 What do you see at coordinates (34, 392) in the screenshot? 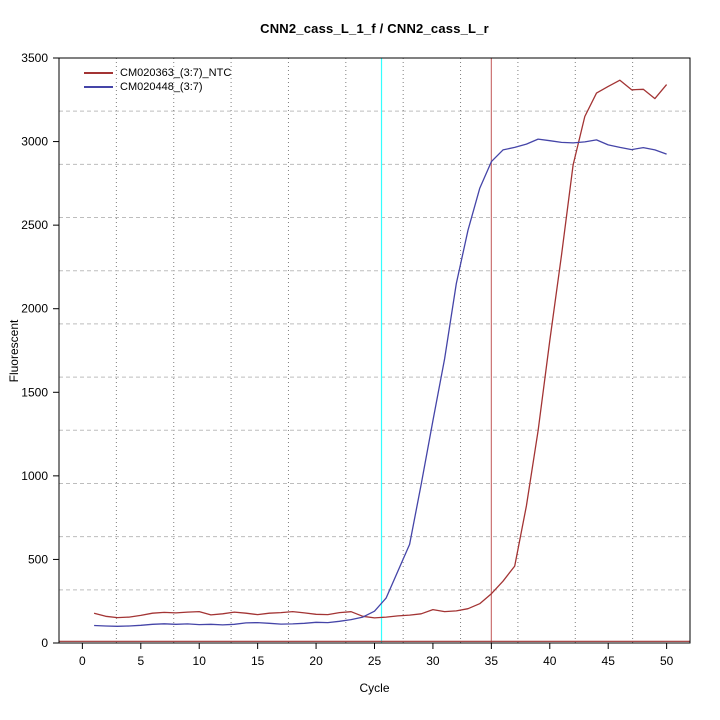
I see `y-tick-label: 1500` at bounding box center [34, 392].